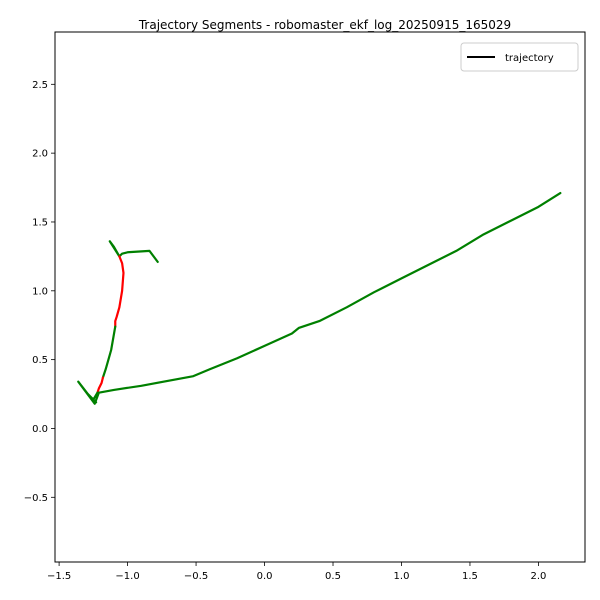 Image resolution: width=600 pixels, height=600 pixels. I want to click on y-tick-label: 0.0, so click(40, 429).